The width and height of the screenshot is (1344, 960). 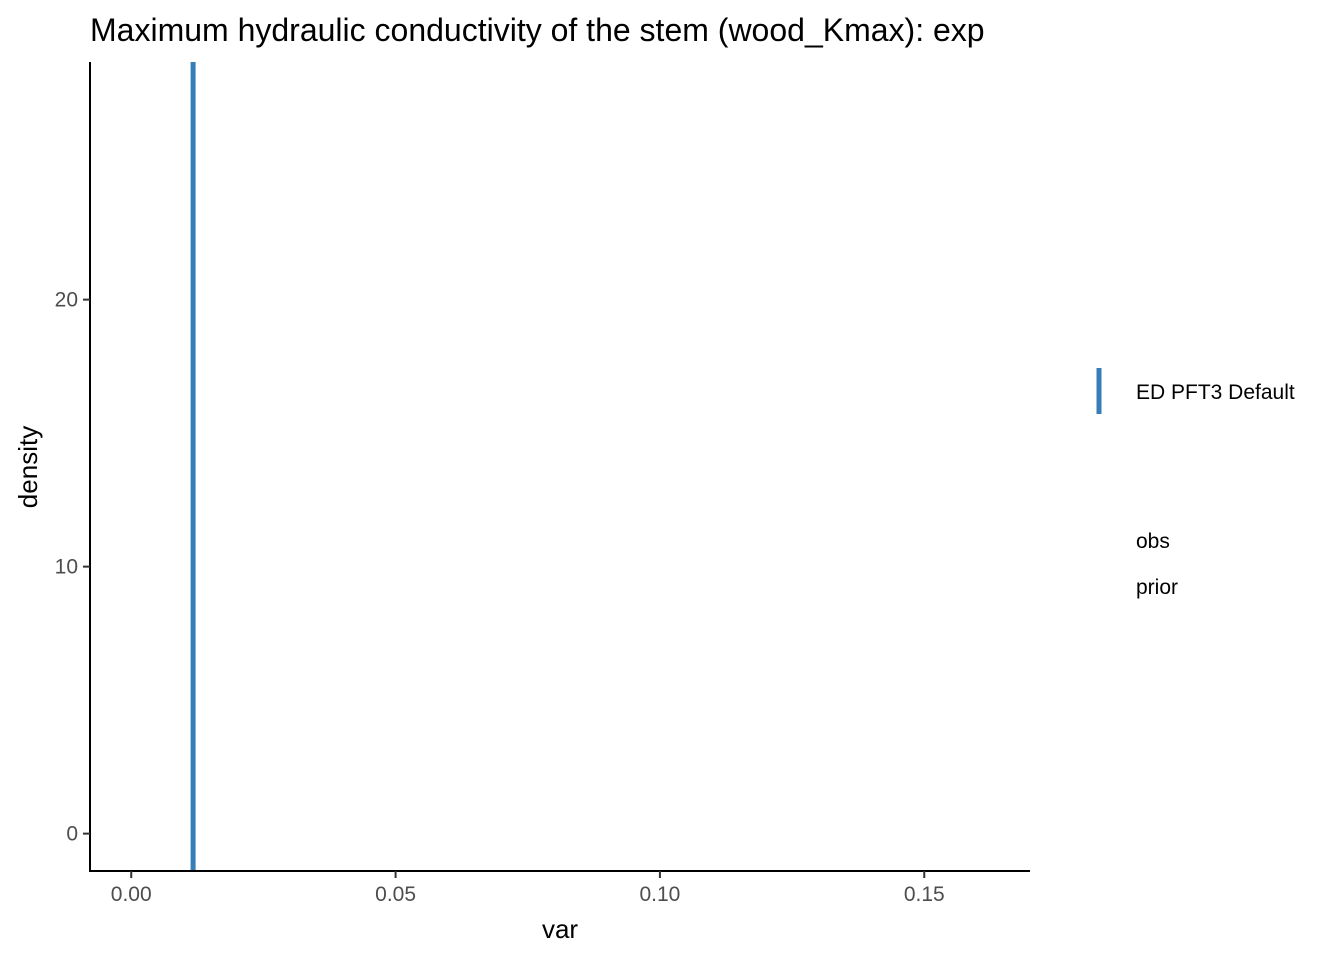 I want to click on x-tick-label: 0.10, so click(x=659, y=894).